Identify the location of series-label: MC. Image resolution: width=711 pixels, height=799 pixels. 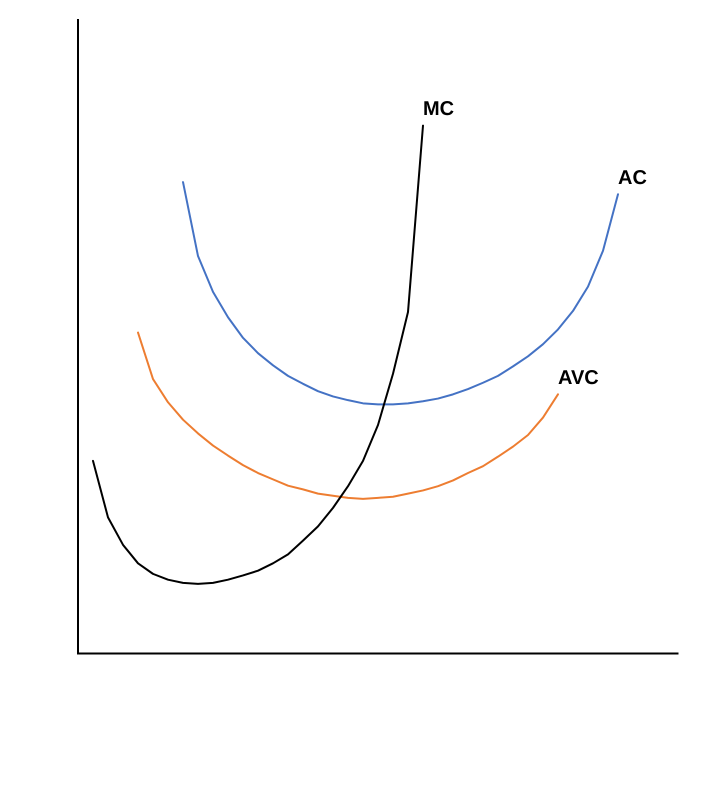
(438, 109).